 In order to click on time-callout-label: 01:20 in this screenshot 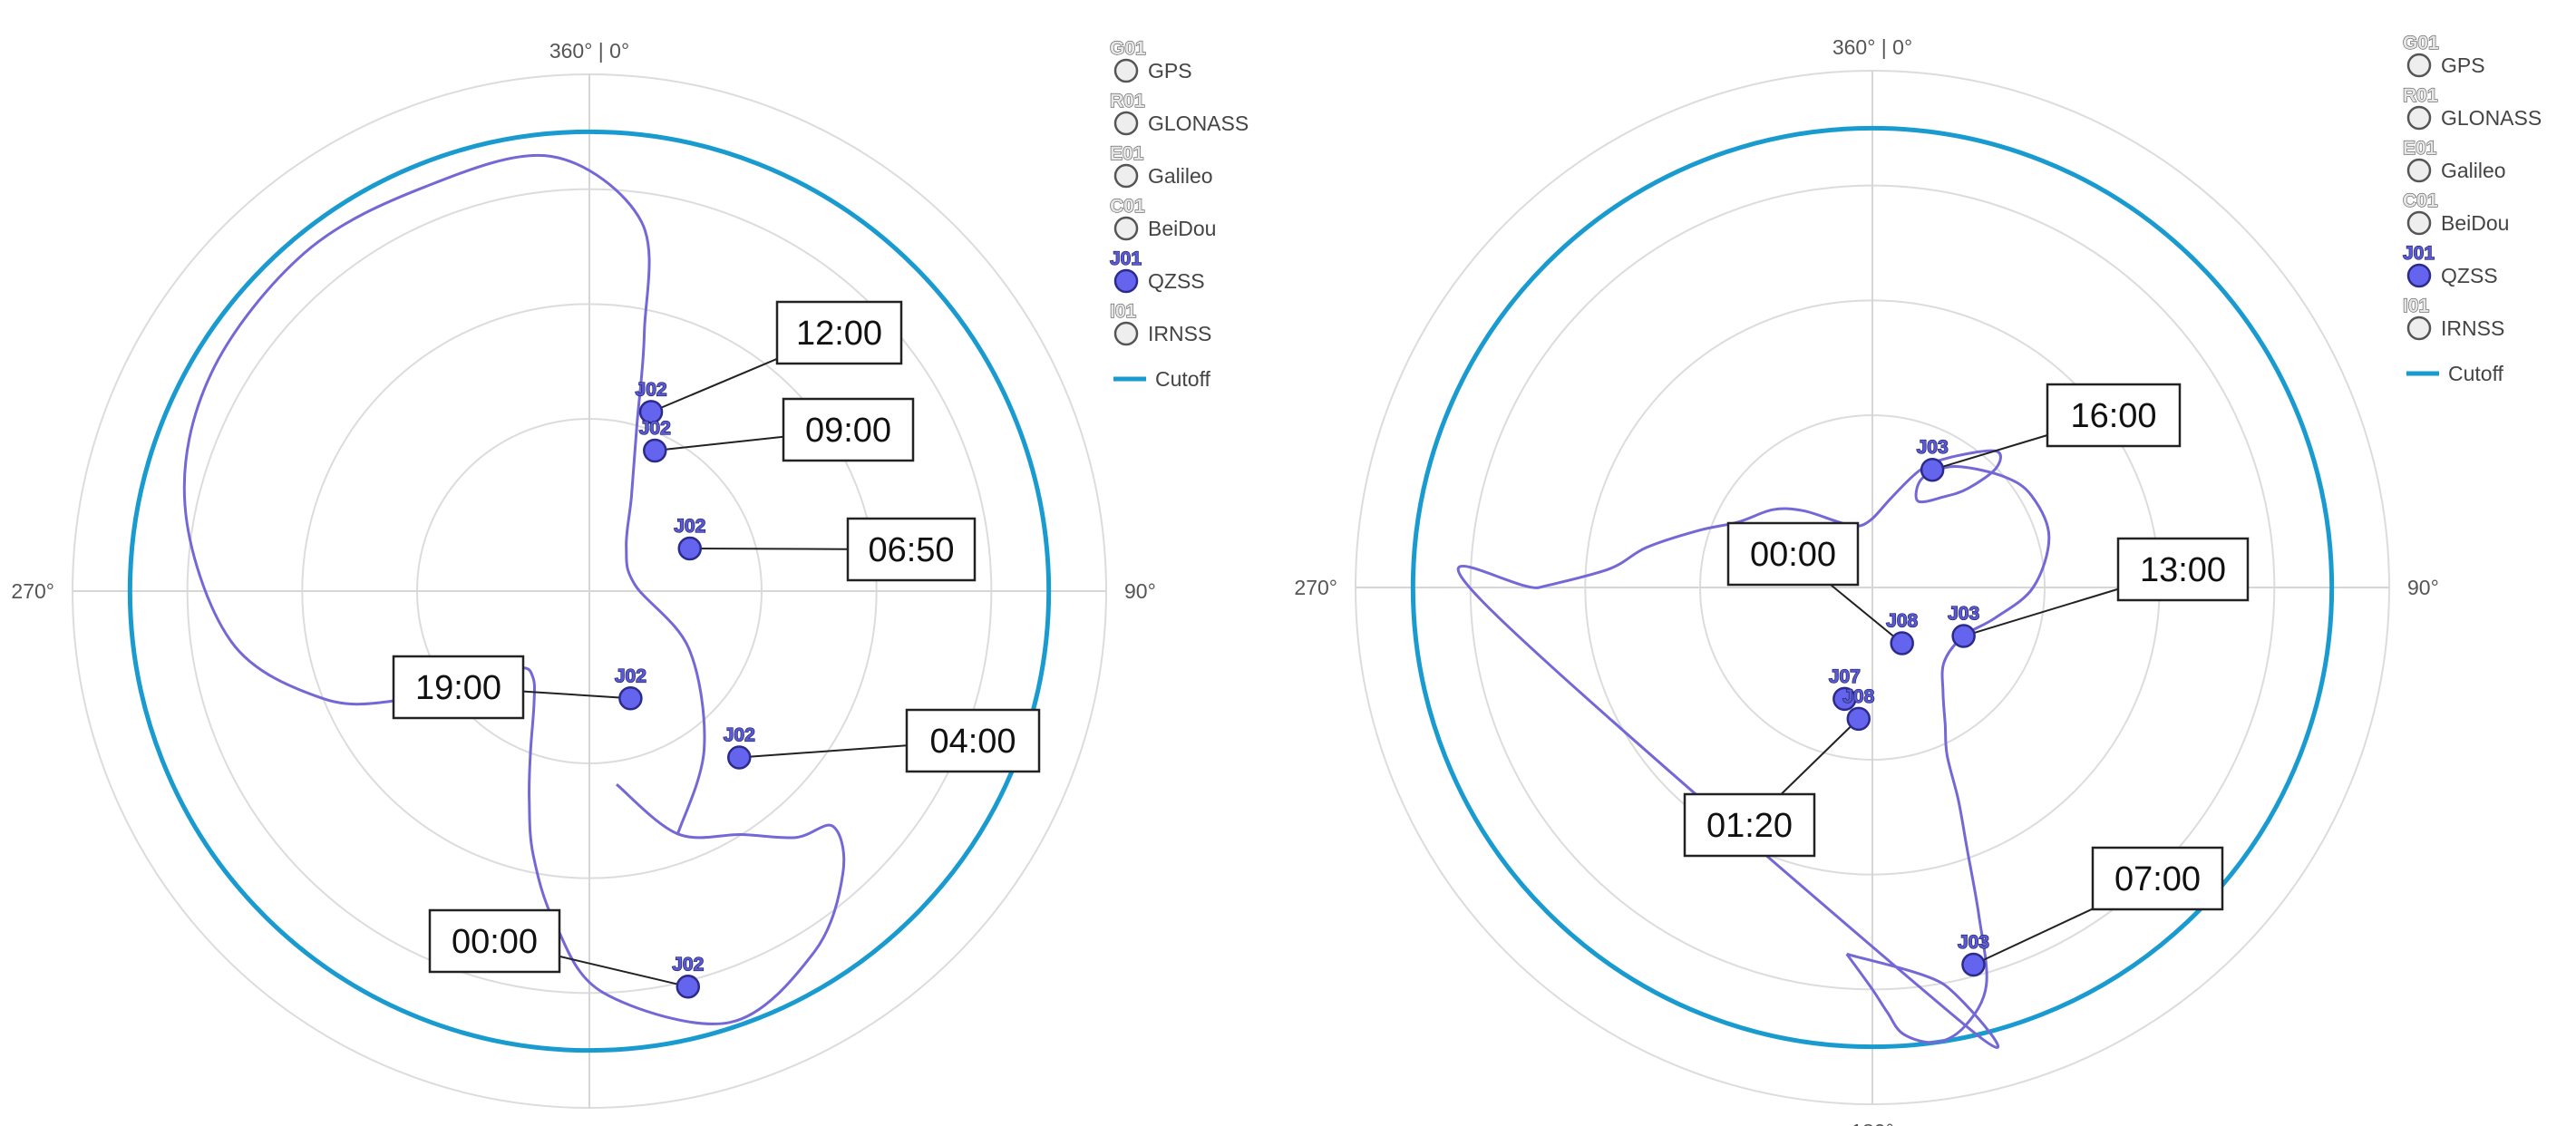, I will do `click(1749, 826)`.